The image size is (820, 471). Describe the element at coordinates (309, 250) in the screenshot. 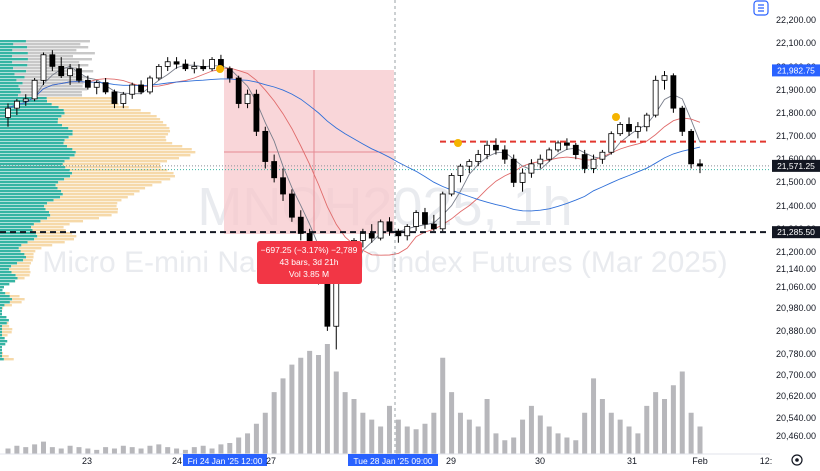

I see `measure-line1: −697.25 (−3.17%) −2,789` at that location.